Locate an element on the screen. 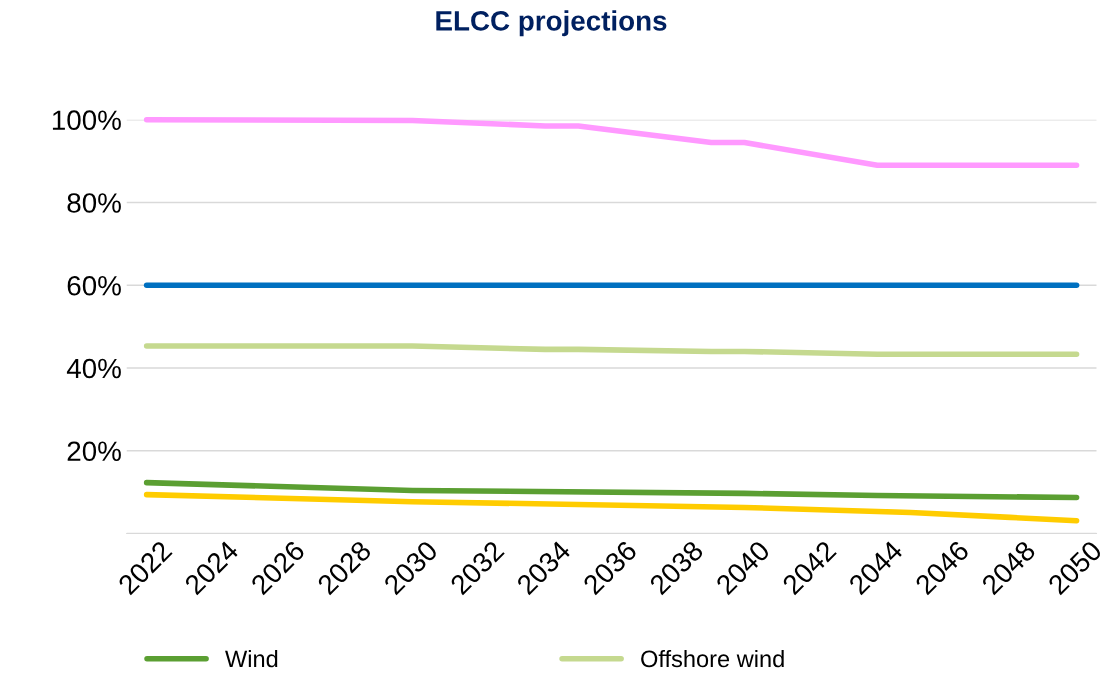 The width and height of the screenshot is (1102, 684). legend-label: Offshore wind is located at coordinates (712, 658).